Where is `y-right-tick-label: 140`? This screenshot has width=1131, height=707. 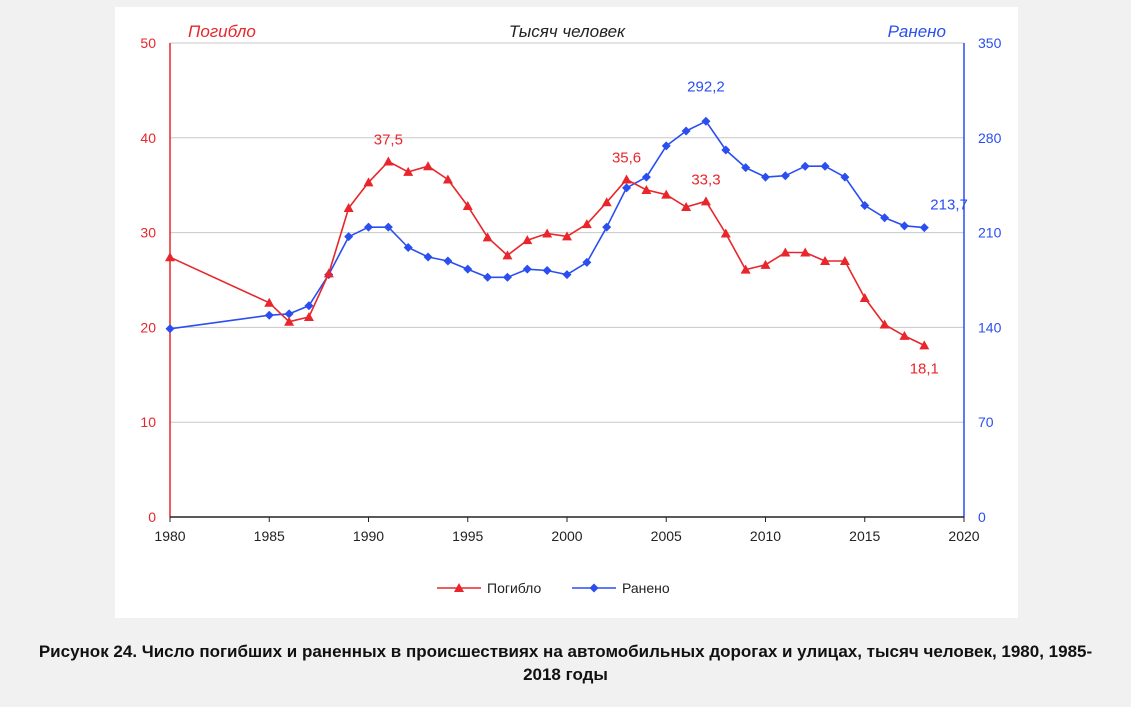
y-right-tick-label: 140 is located at coordinates (990, 327).